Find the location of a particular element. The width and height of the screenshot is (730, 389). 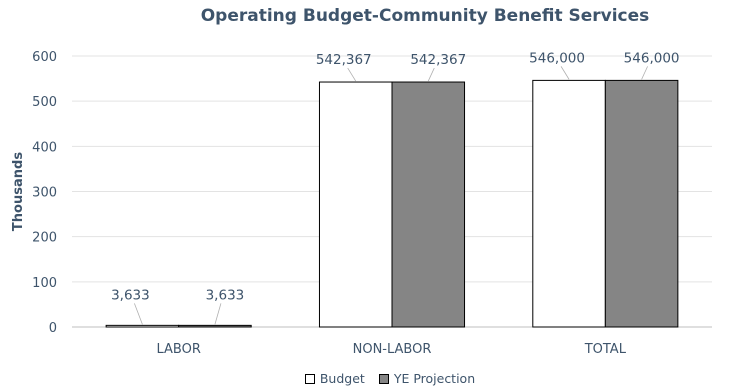

y-tick-label: 200 is located at coordinates (44, 238).